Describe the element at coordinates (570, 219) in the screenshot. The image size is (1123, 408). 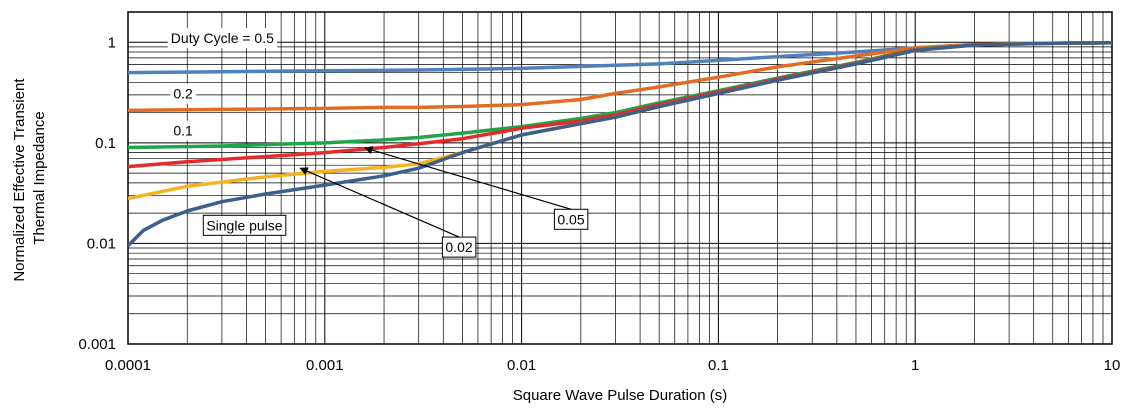
I see `annotation-label: 0.05` at that location.